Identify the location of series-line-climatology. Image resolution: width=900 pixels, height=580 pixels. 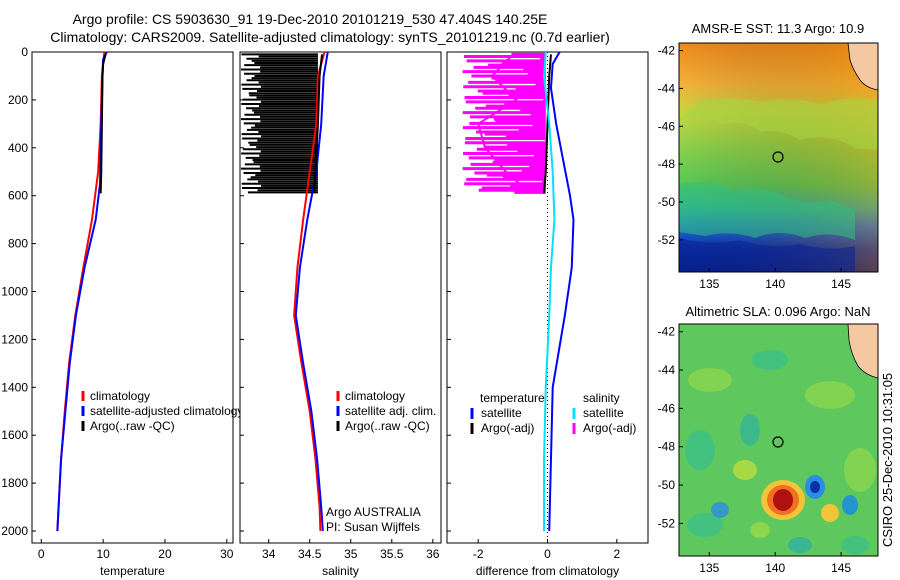
(309, 291).